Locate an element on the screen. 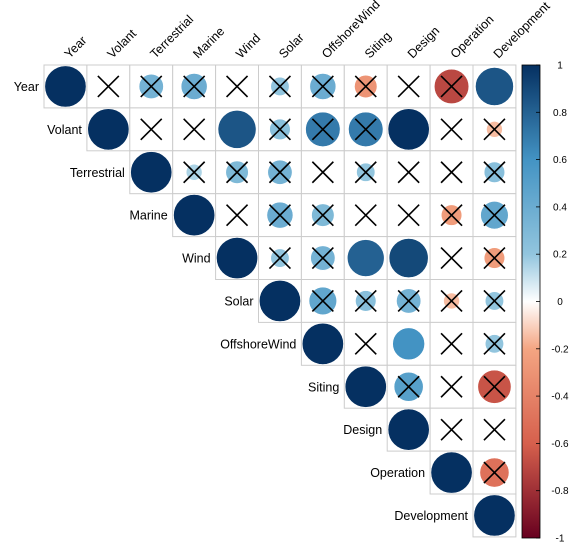  cross-mark-offshorewind-siting is located at coordinates (365, 343).